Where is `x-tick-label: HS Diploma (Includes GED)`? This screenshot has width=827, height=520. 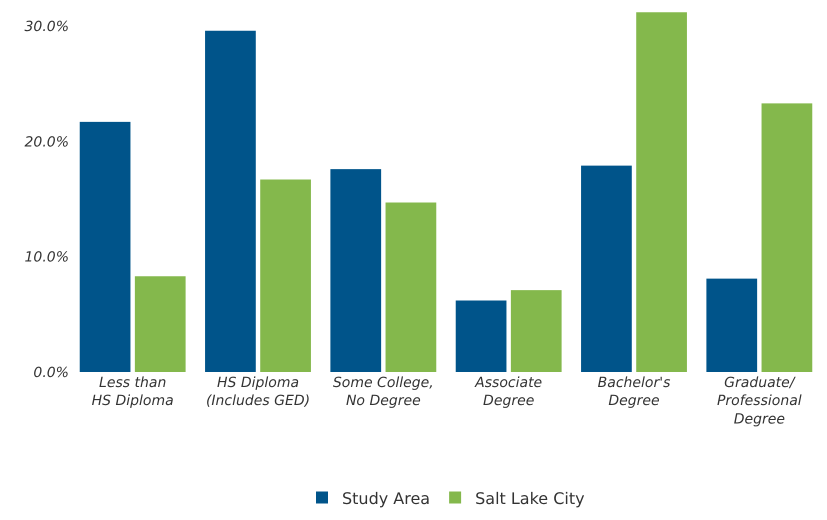
x-tick-label: HS Diploma (Includes GED) is located at coordinates (258, 392).